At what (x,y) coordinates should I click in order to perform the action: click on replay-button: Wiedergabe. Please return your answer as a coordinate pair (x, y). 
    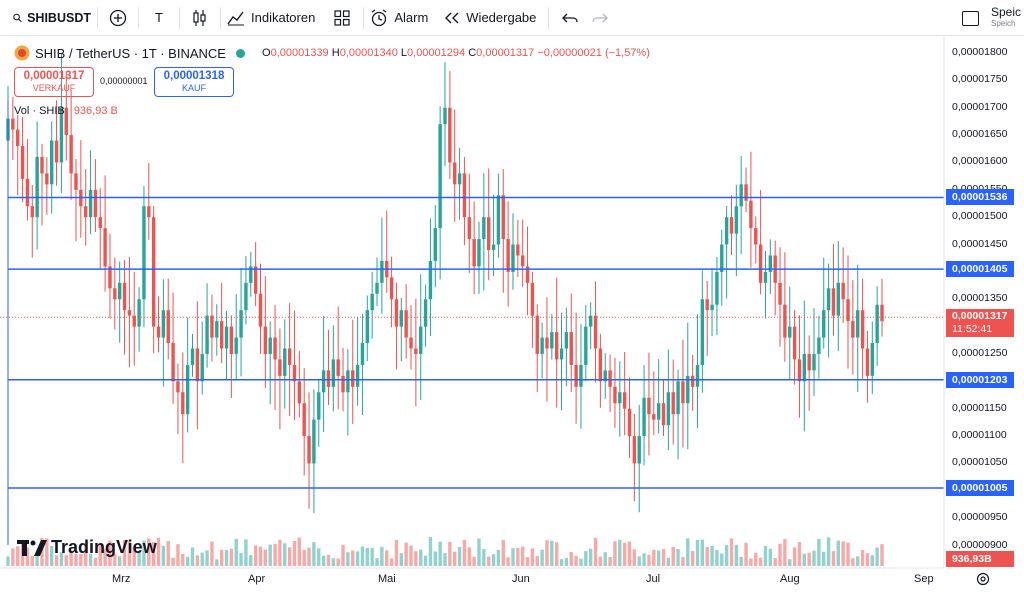
    Looking at the image, I should click on (490, 18).